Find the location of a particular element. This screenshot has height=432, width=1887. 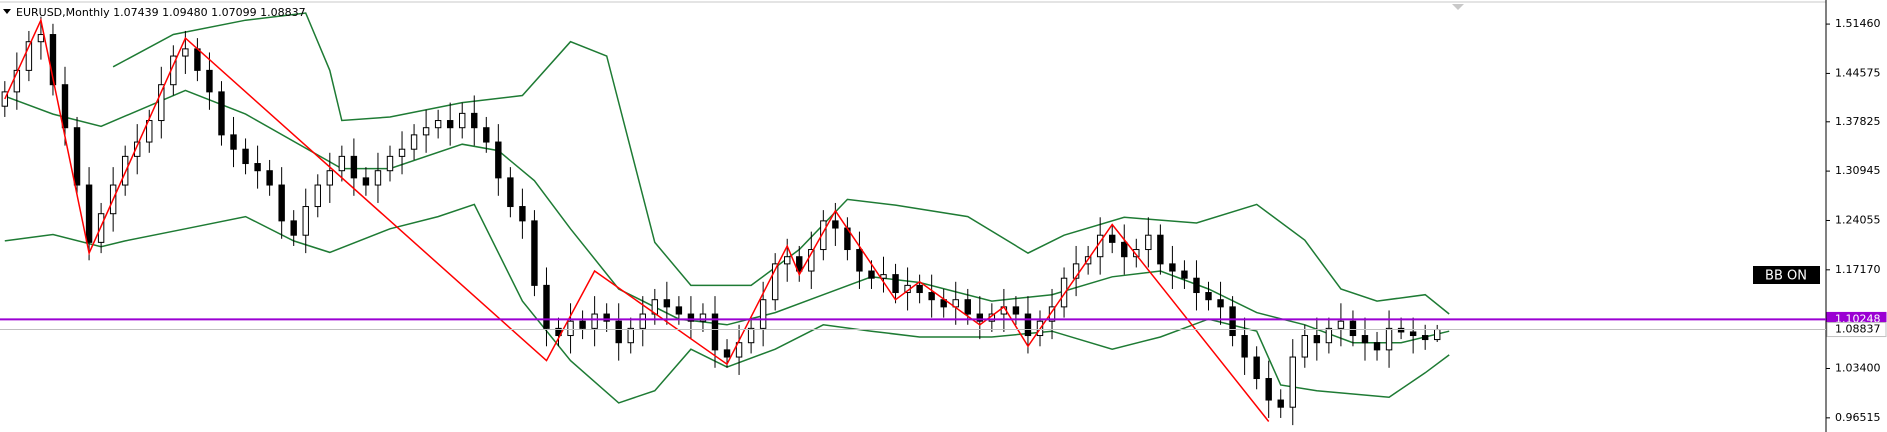

y-tick-label: 1.17170 is located at coordinates (1858, 269).